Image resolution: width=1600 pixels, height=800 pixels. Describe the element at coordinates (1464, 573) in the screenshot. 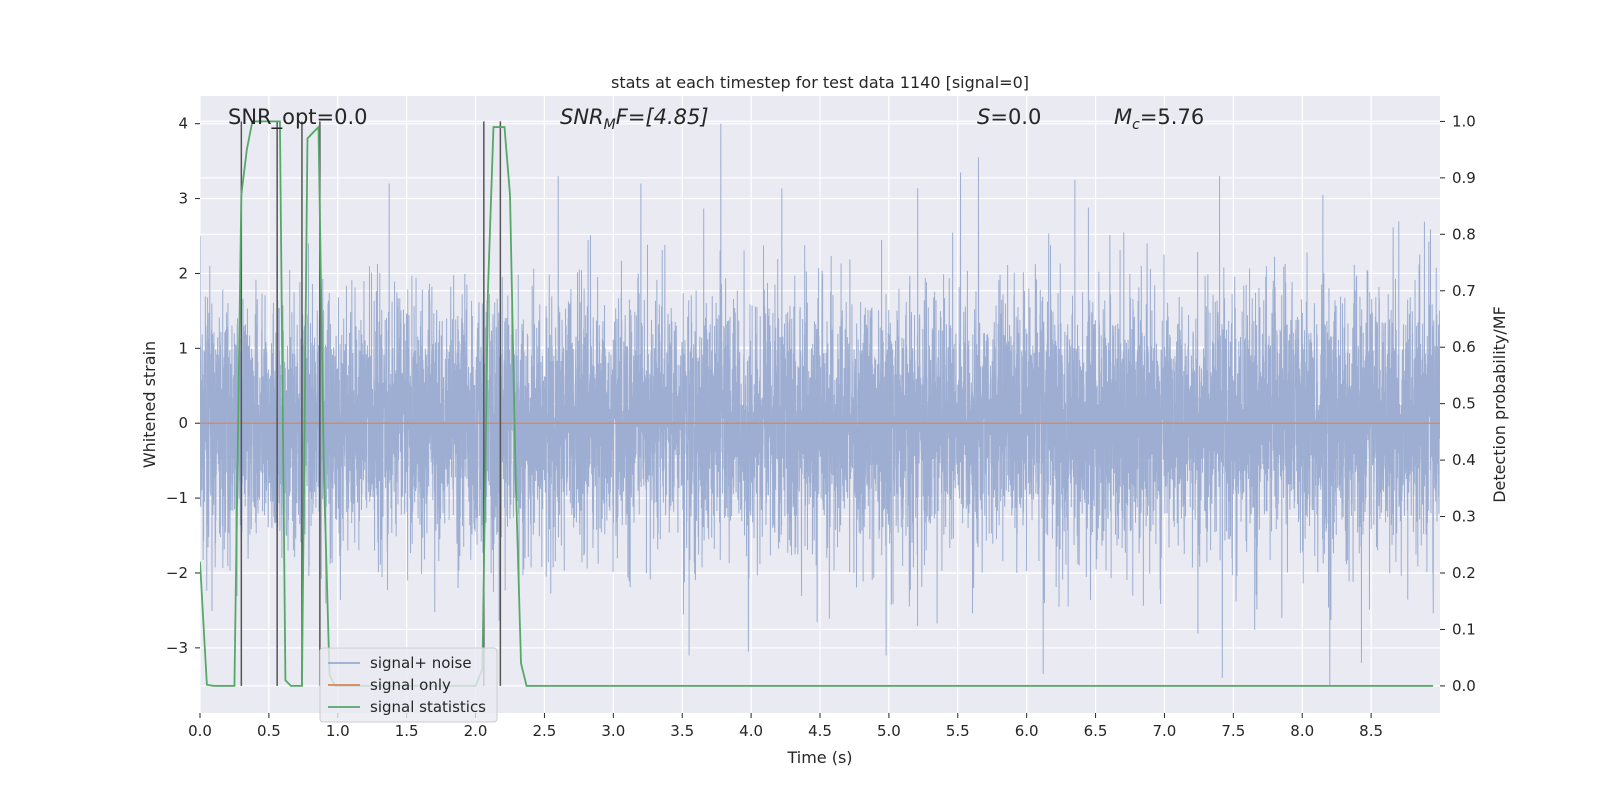

I see `y2-tick-label: 0.2` at that location.